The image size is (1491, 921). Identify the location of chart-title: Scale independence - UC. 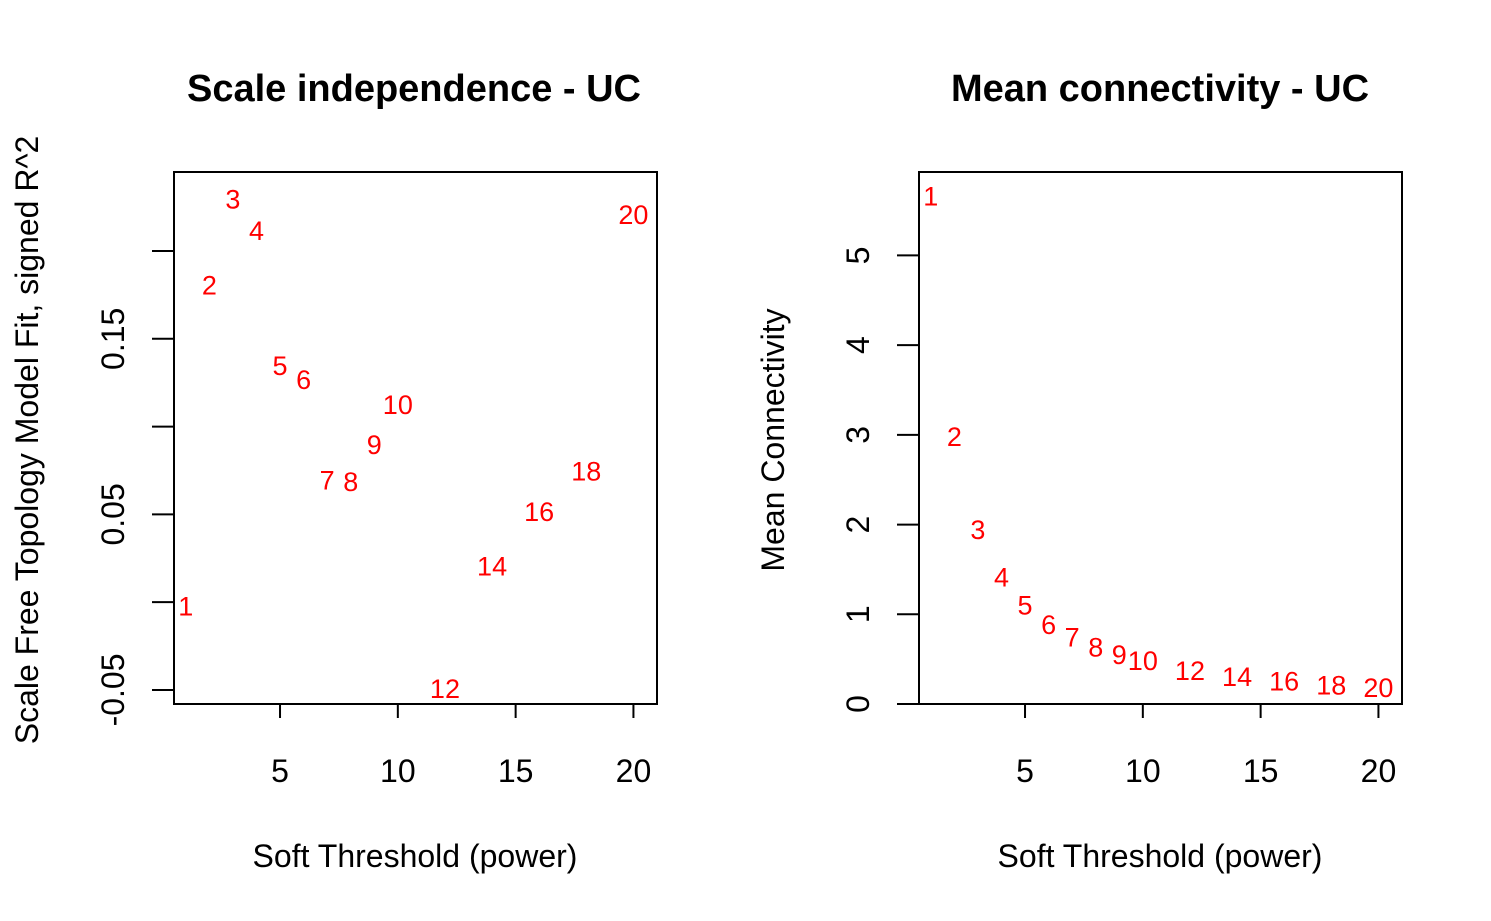
(414, 89).